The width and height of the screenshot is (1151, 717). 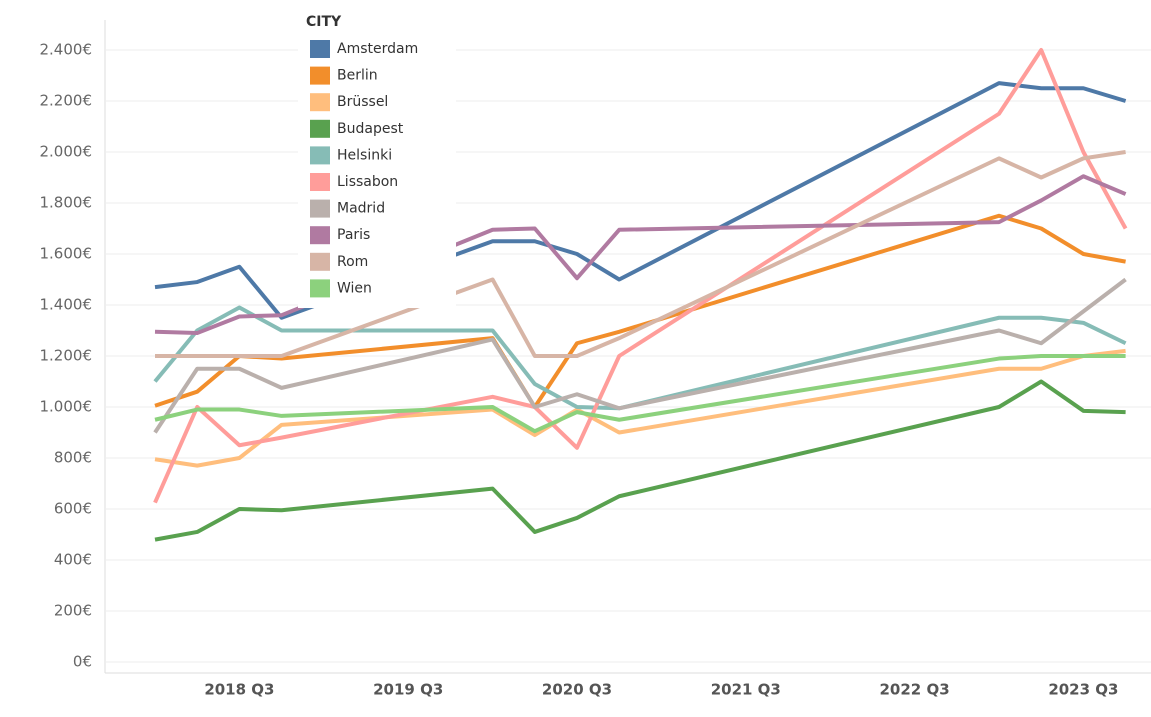 What do you see at coordinates (73, 458) in the screenshot?
I see `y-tick-label: 800€` at bounding box center [73, 458].